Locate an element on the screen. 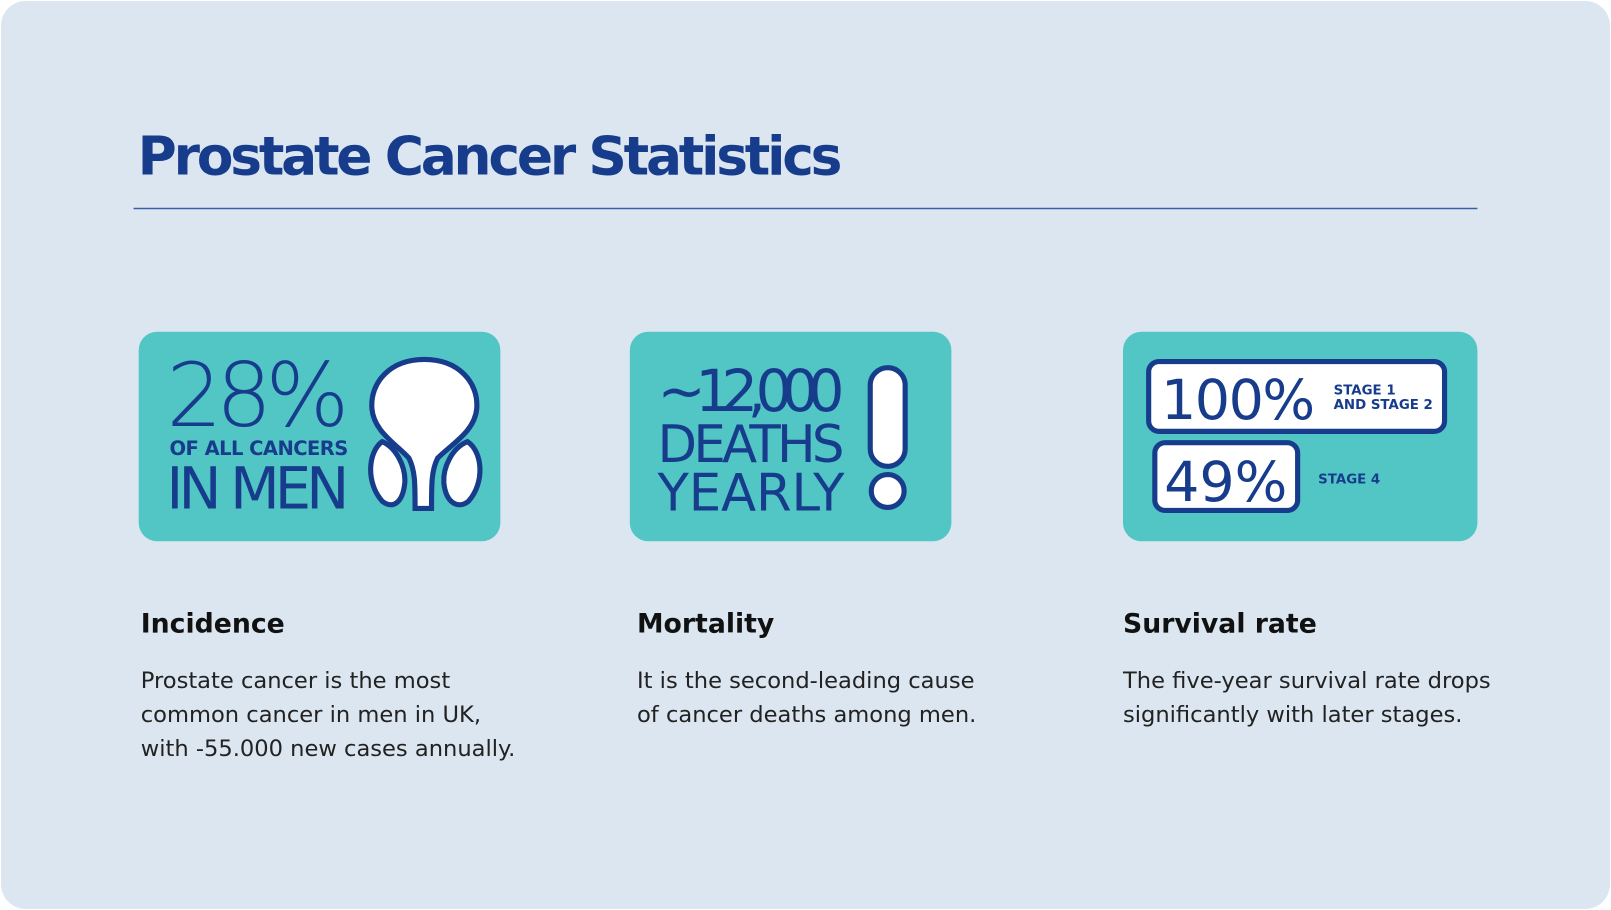  stat-label: STAGE 4 is located at coordinates (1349, 480).